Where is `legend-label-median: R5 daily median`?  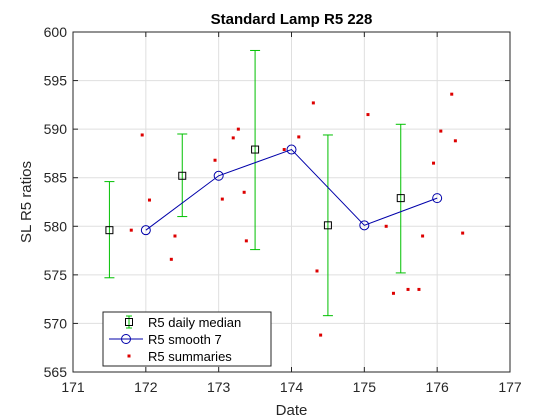
legend-label-median: R5 daily median is located at coordinates (194, 322).